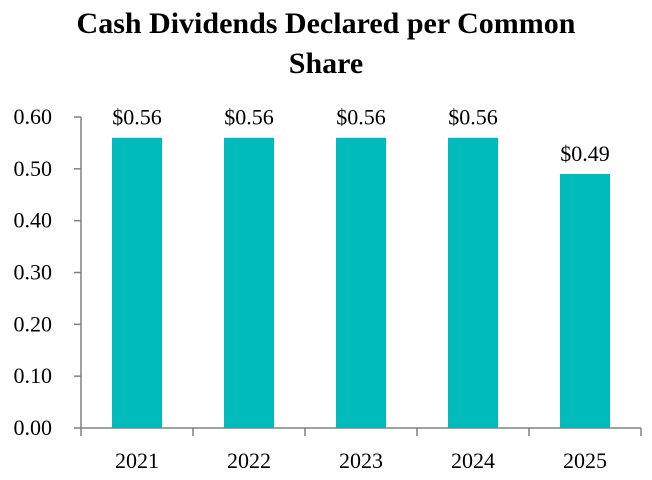 The image size is (652, 480). What do you see at coordinates (33, 168) in the screenshot?
I see `y-tick-label-0.50: 0.50` at bounding box center [33, 168].